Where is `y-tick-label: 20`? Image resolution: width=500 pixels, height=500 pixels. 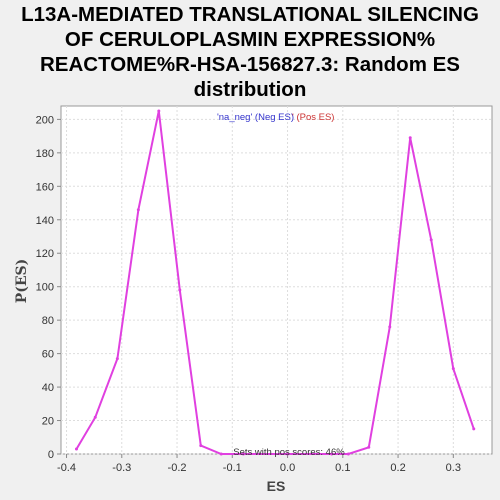
y-tick-label: 20 is located at coordinates (48, 422).